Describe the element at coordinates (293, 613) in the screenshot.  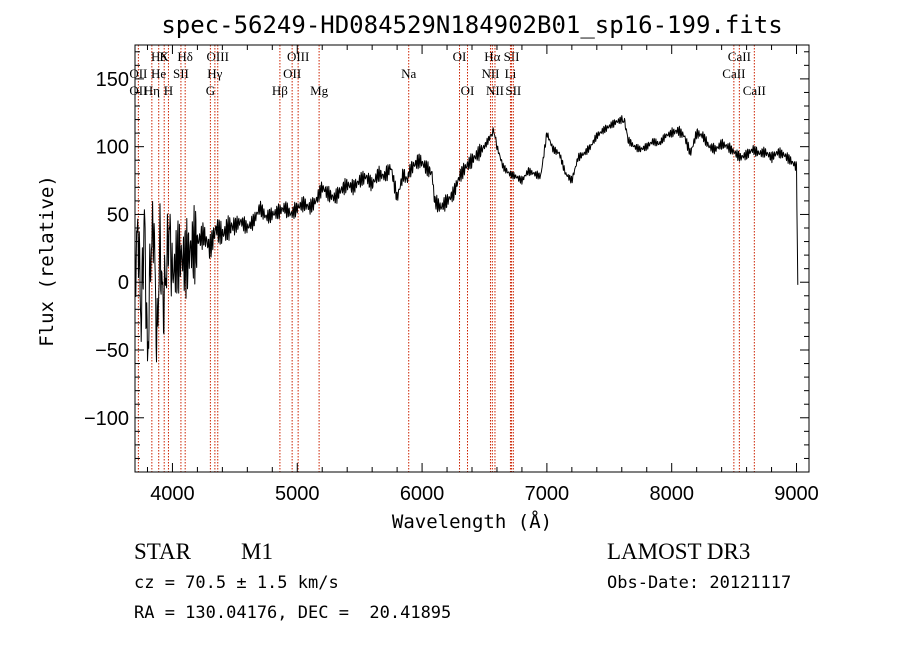
I see `coordinates-readout: RA = 130.04176, DEC = 20.41895` at that location.